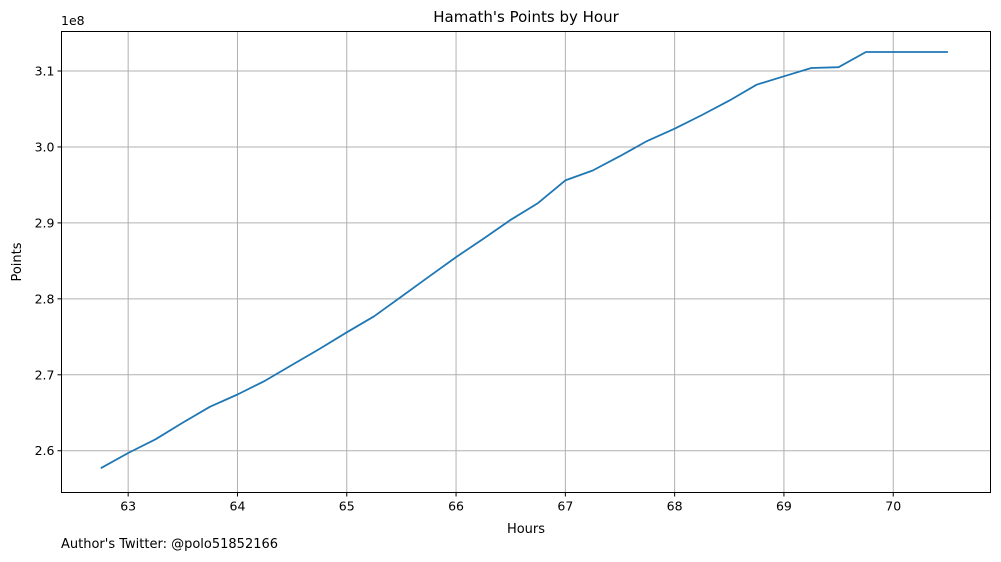  Describe the element at coordinates (526, 529) in the screenshot. I see `x-axis-label: Hours` at that location.